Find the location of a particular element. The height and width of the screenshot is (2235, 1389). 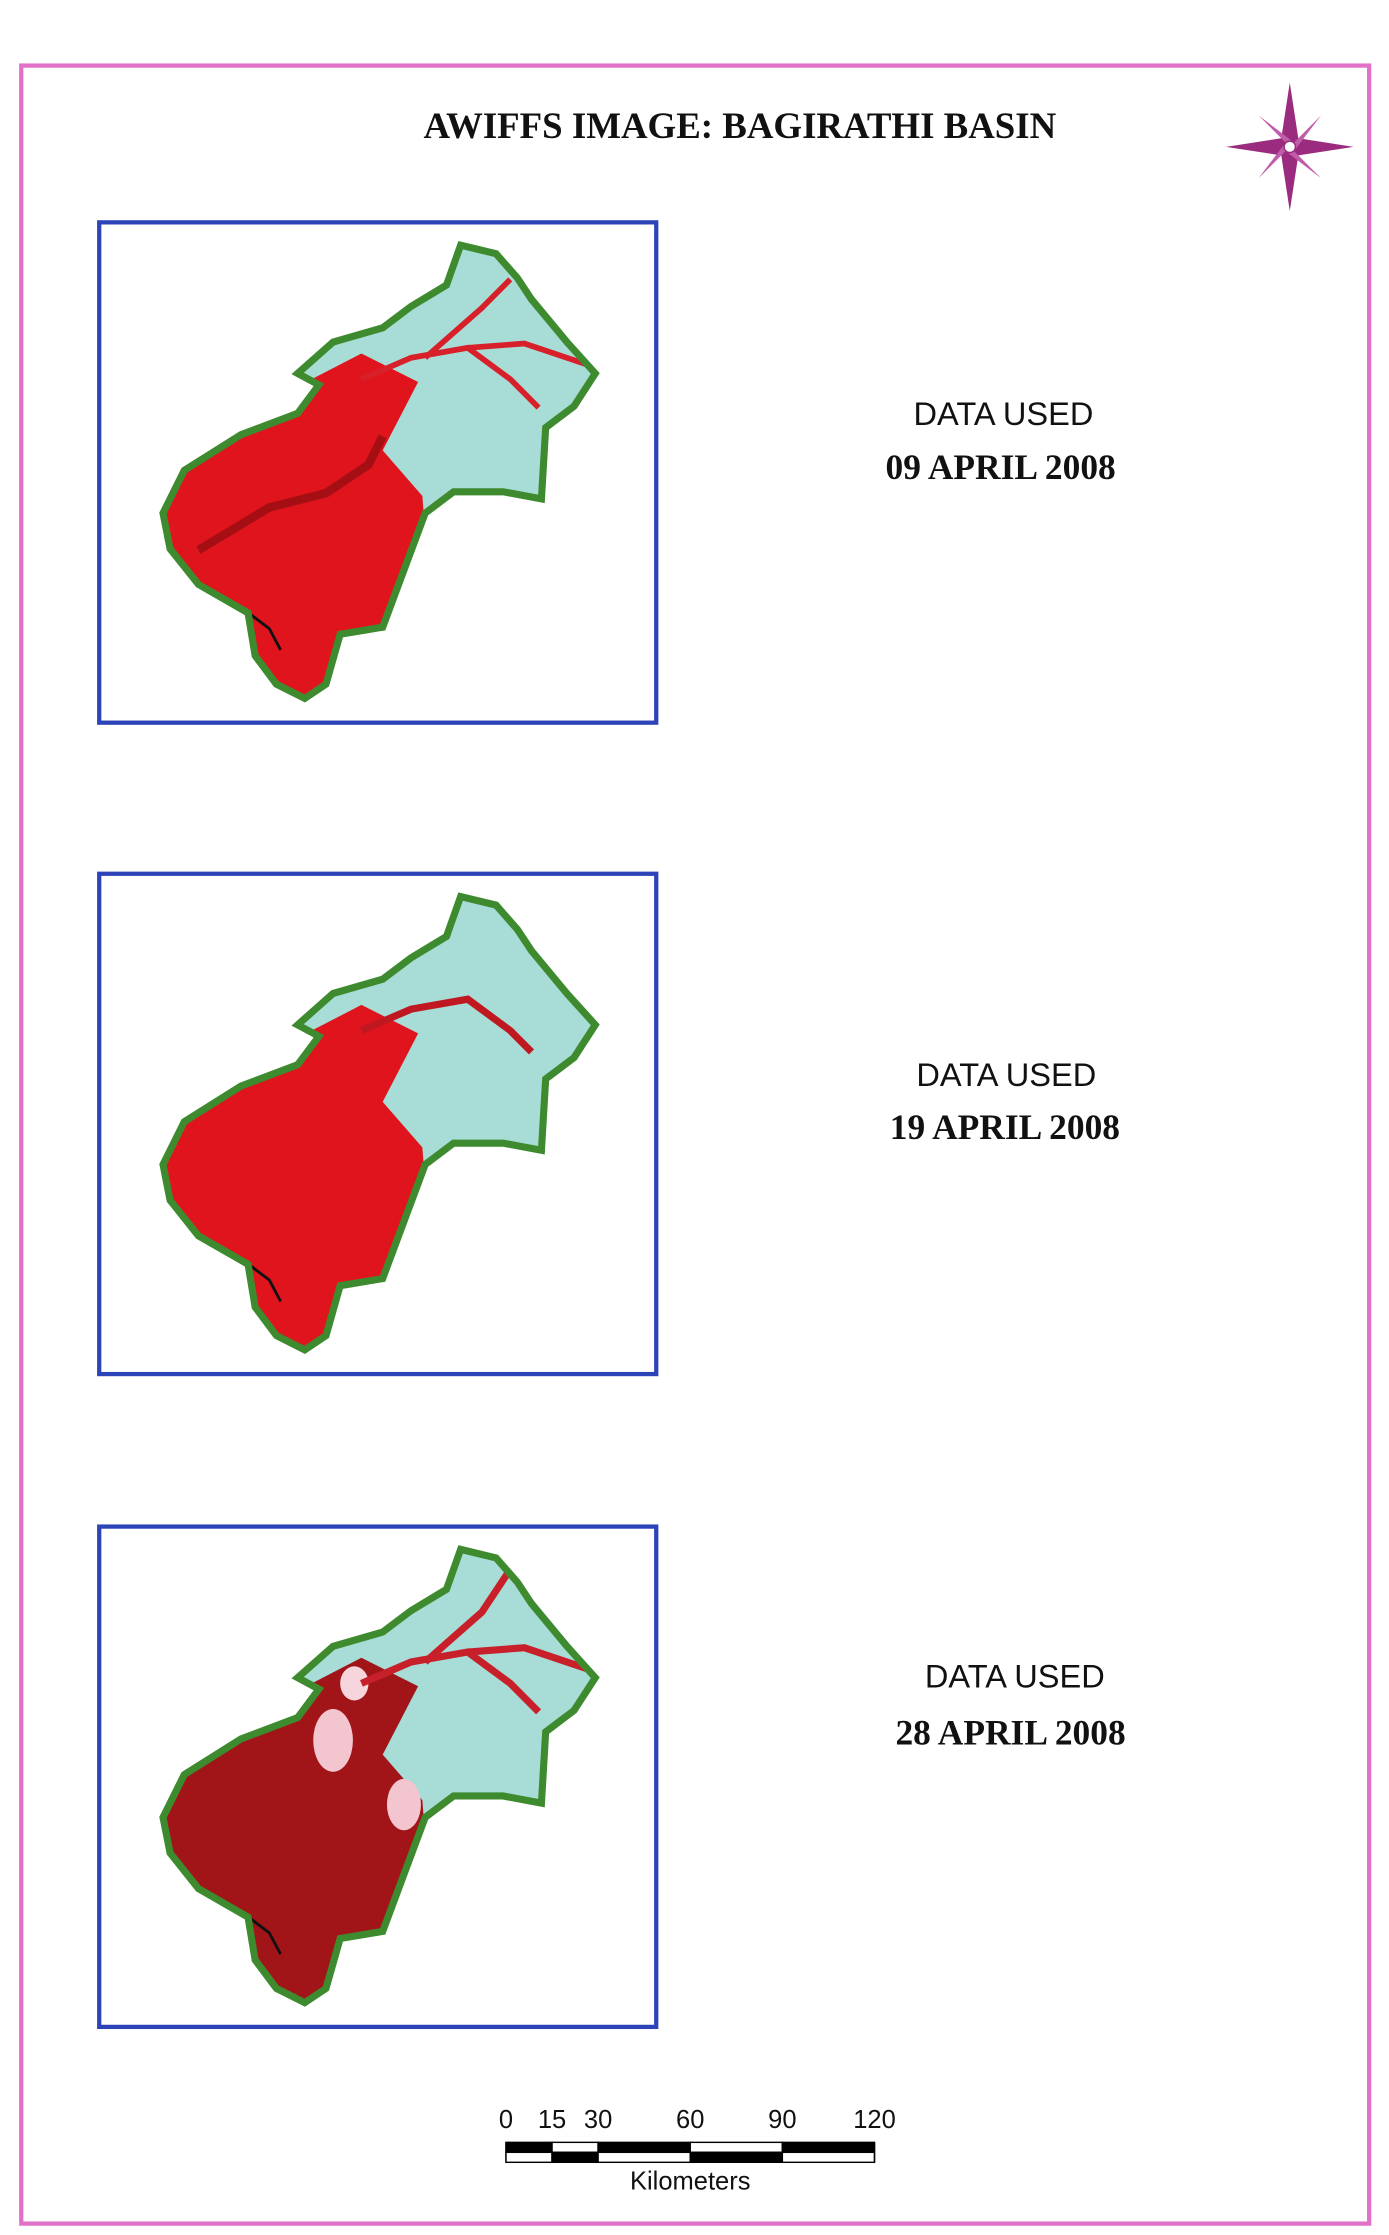

scale-tick-label: 120 is located at coordinates (874, 2120).